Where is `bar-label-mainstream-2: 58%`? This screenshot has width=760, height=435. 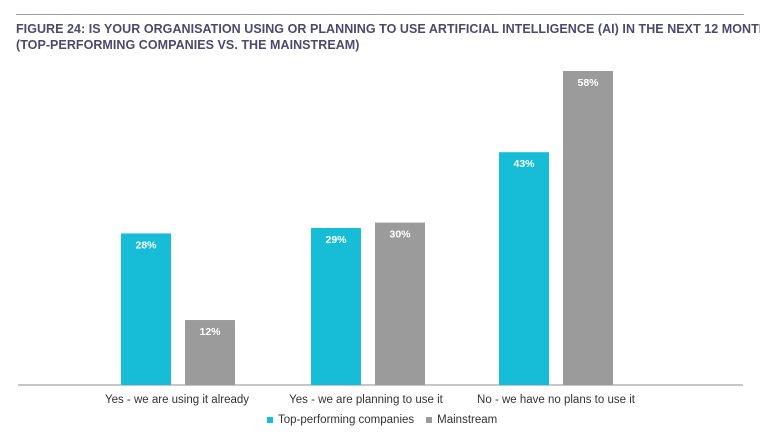
bar-label-mainstream-2: 58% is located at coordinates (588, 83).